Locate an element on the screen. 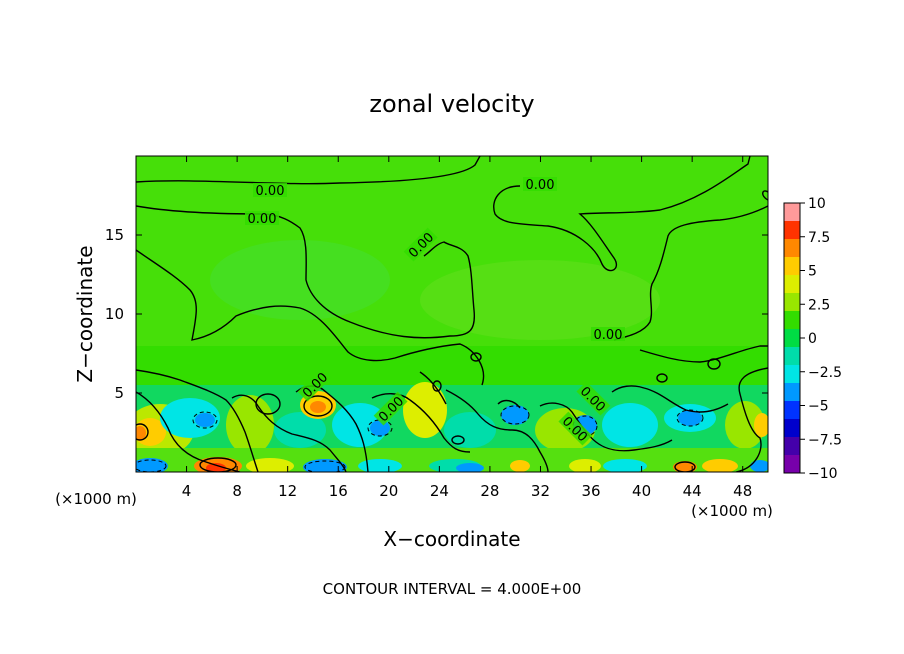 Image resolution: width=904 pixels, height=654 pixels. colorbar-tick-label: −5 is located at coordinates (818, 407).